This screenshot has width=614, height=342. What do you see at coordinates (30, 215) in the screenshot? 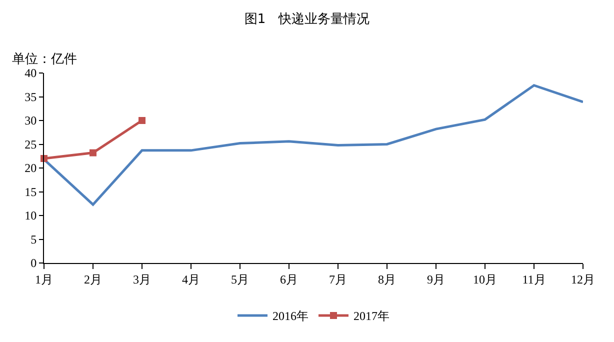
I see `y-tick-label: 10` at bounding box center [30, 215].